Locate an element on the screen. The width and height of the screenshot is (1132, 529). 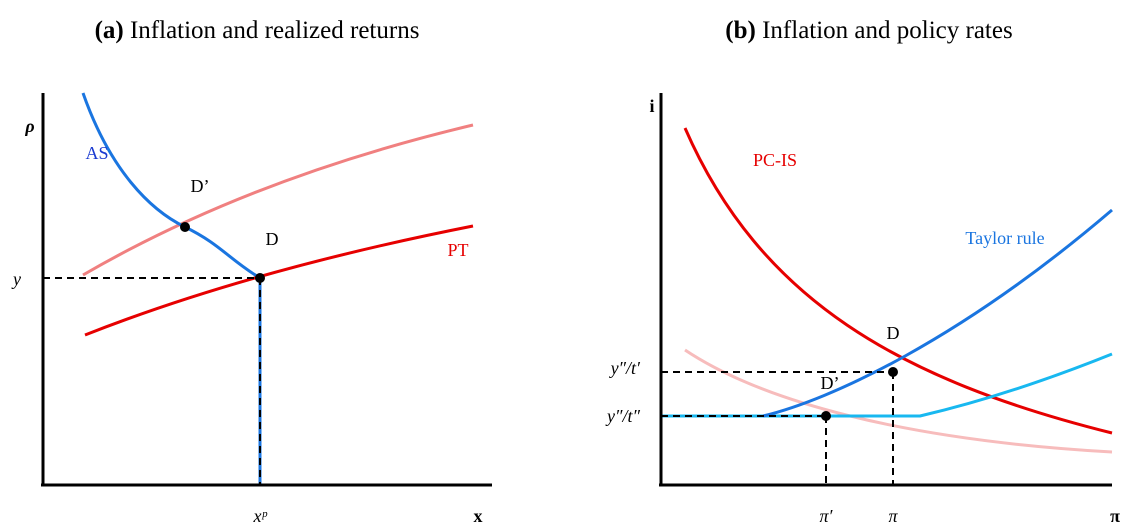
tick-label: xᵖ is located at coordinates (259, 516).